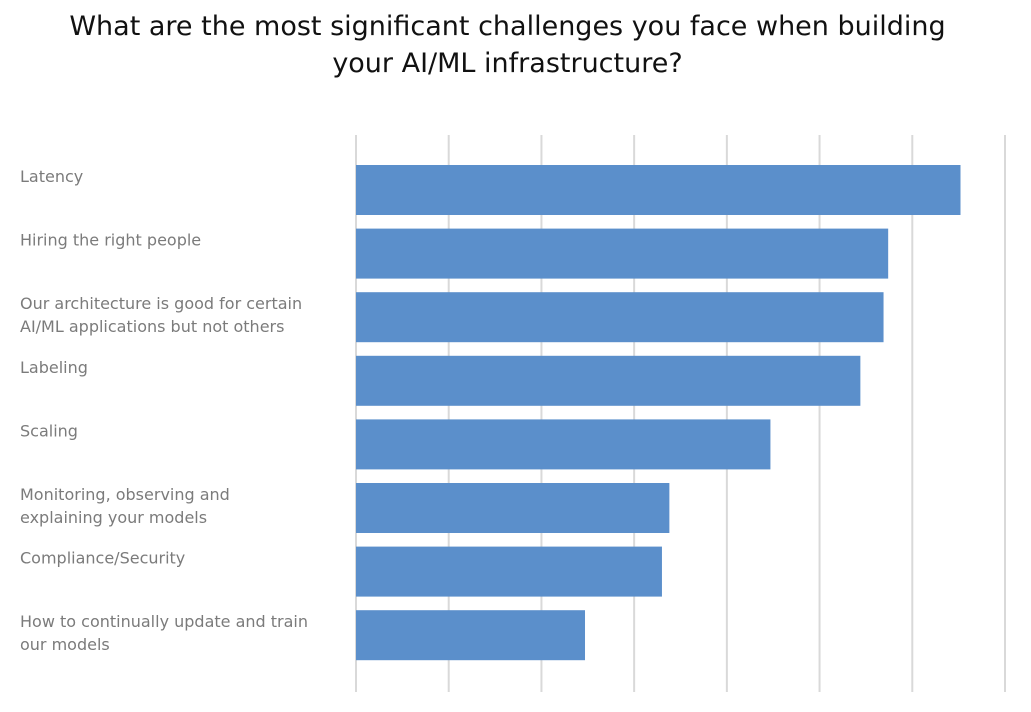  I want to click on category-label: Latency, so click(51, 176).